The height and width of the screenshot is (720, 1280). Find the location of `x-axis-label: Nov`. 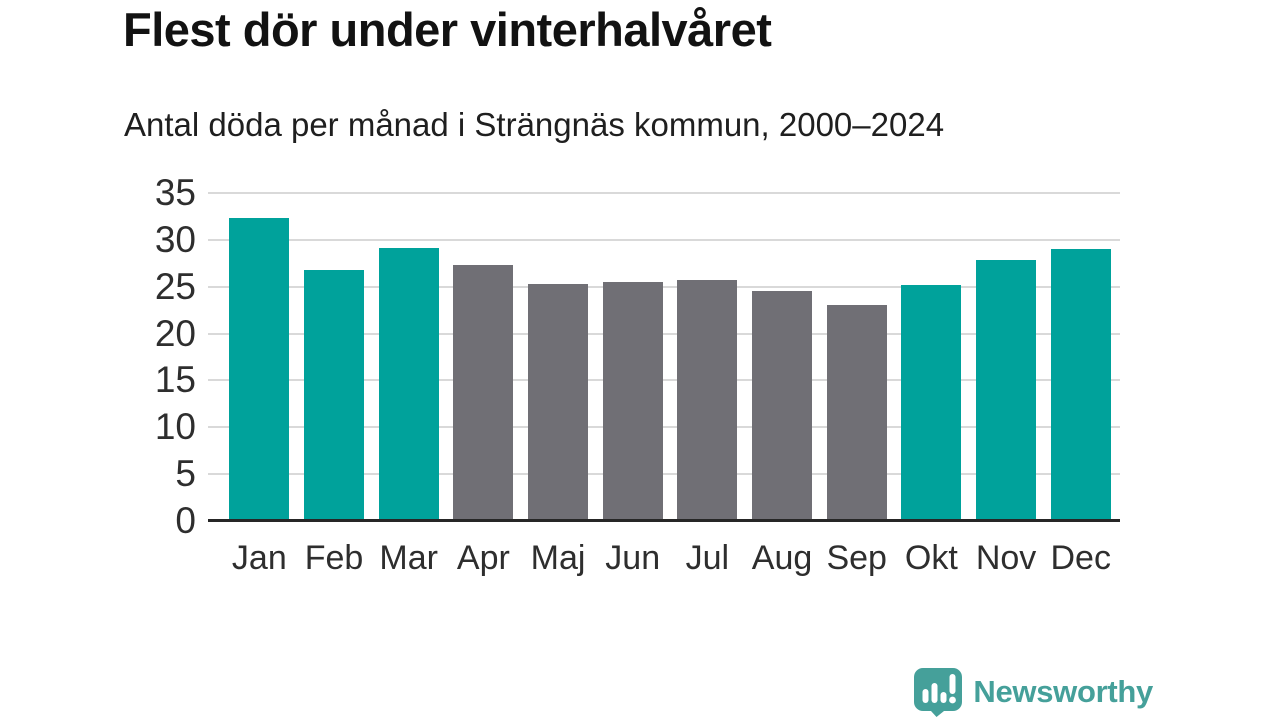

x-axis-label: Nov is located at coordinates (1006, 558).